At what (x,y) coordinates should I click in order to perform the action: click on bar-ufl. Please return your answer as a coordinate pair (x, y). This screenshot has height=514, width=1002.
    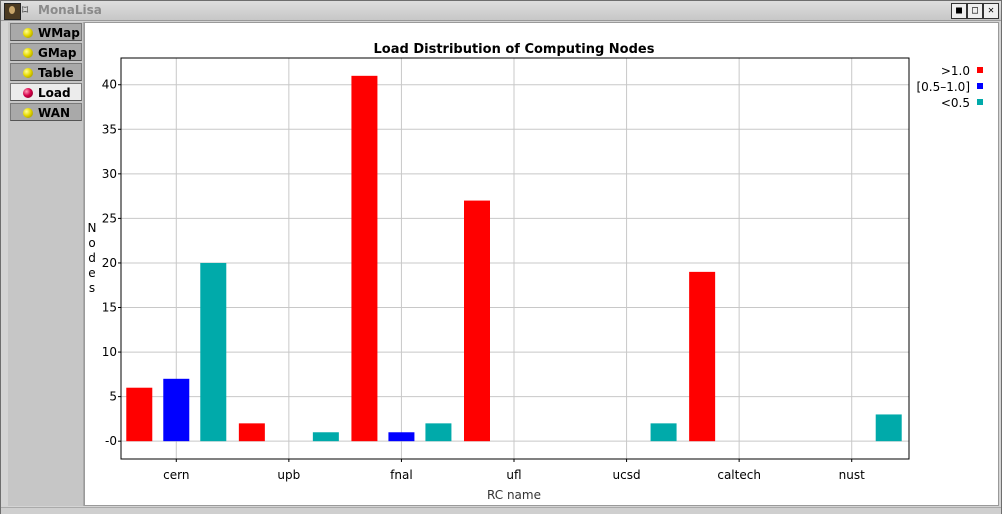
    Looking at the image, I should click on (477, 321).